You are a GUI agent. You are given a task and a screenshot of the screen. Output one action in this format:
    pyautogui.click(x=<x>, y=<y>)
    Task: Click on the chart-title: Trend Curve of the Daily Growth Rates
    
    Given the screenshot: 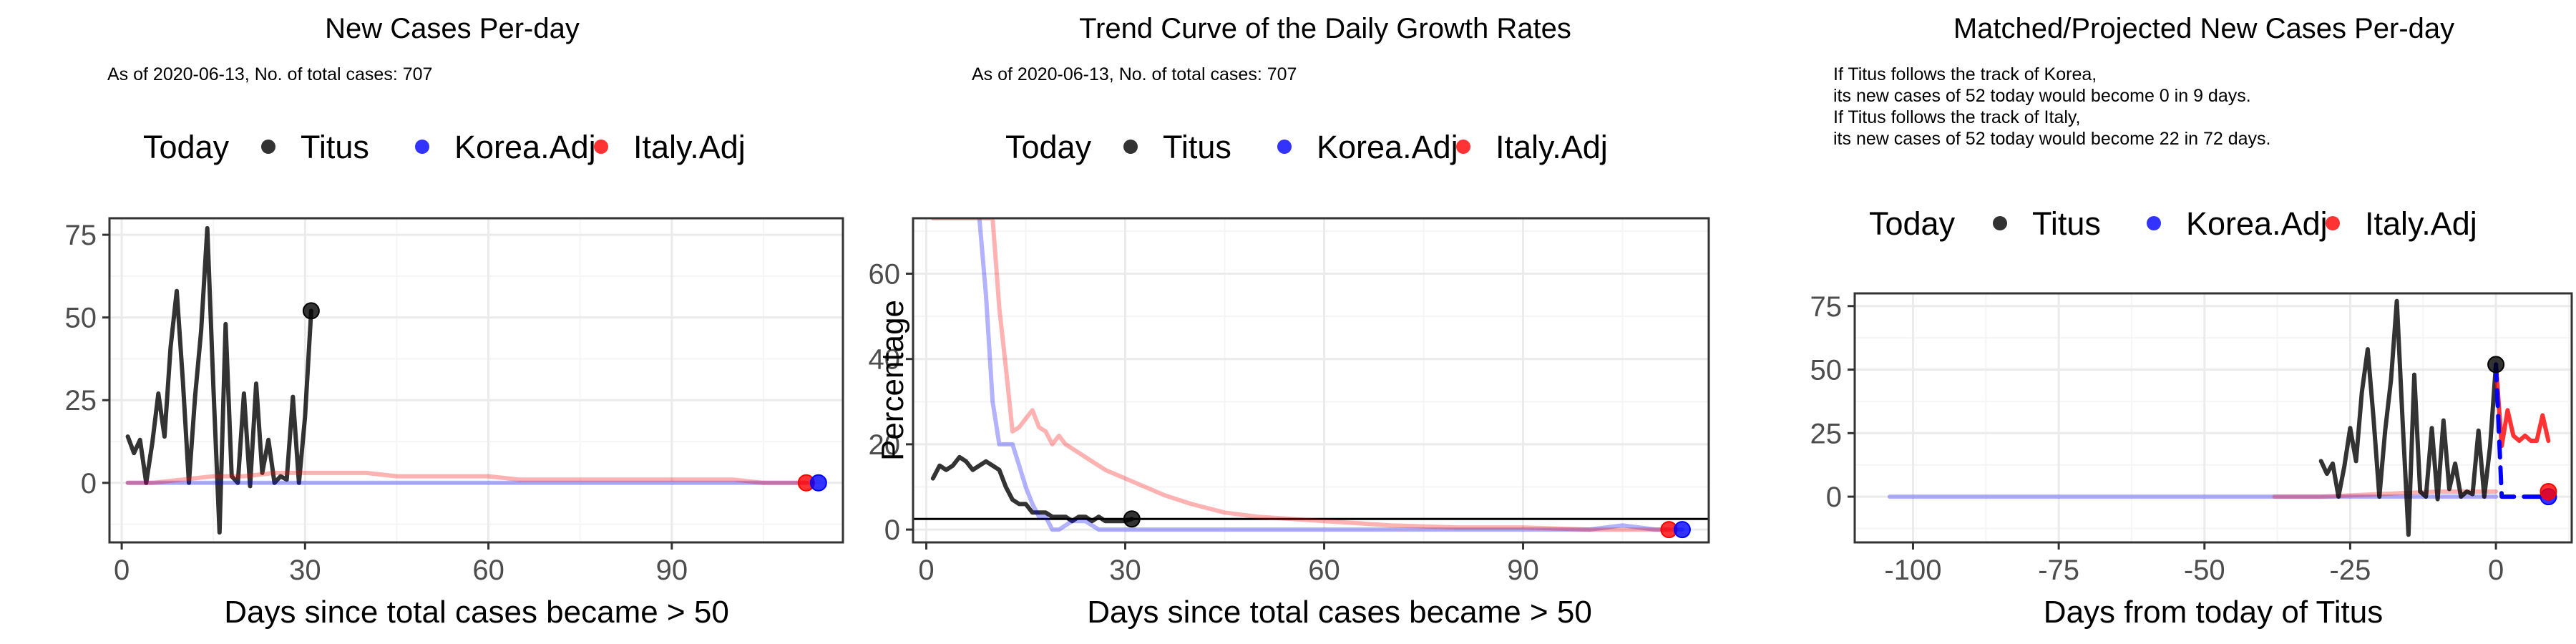 What is the action you would take?
    pyautogui.click(x=1325, y=28)
    